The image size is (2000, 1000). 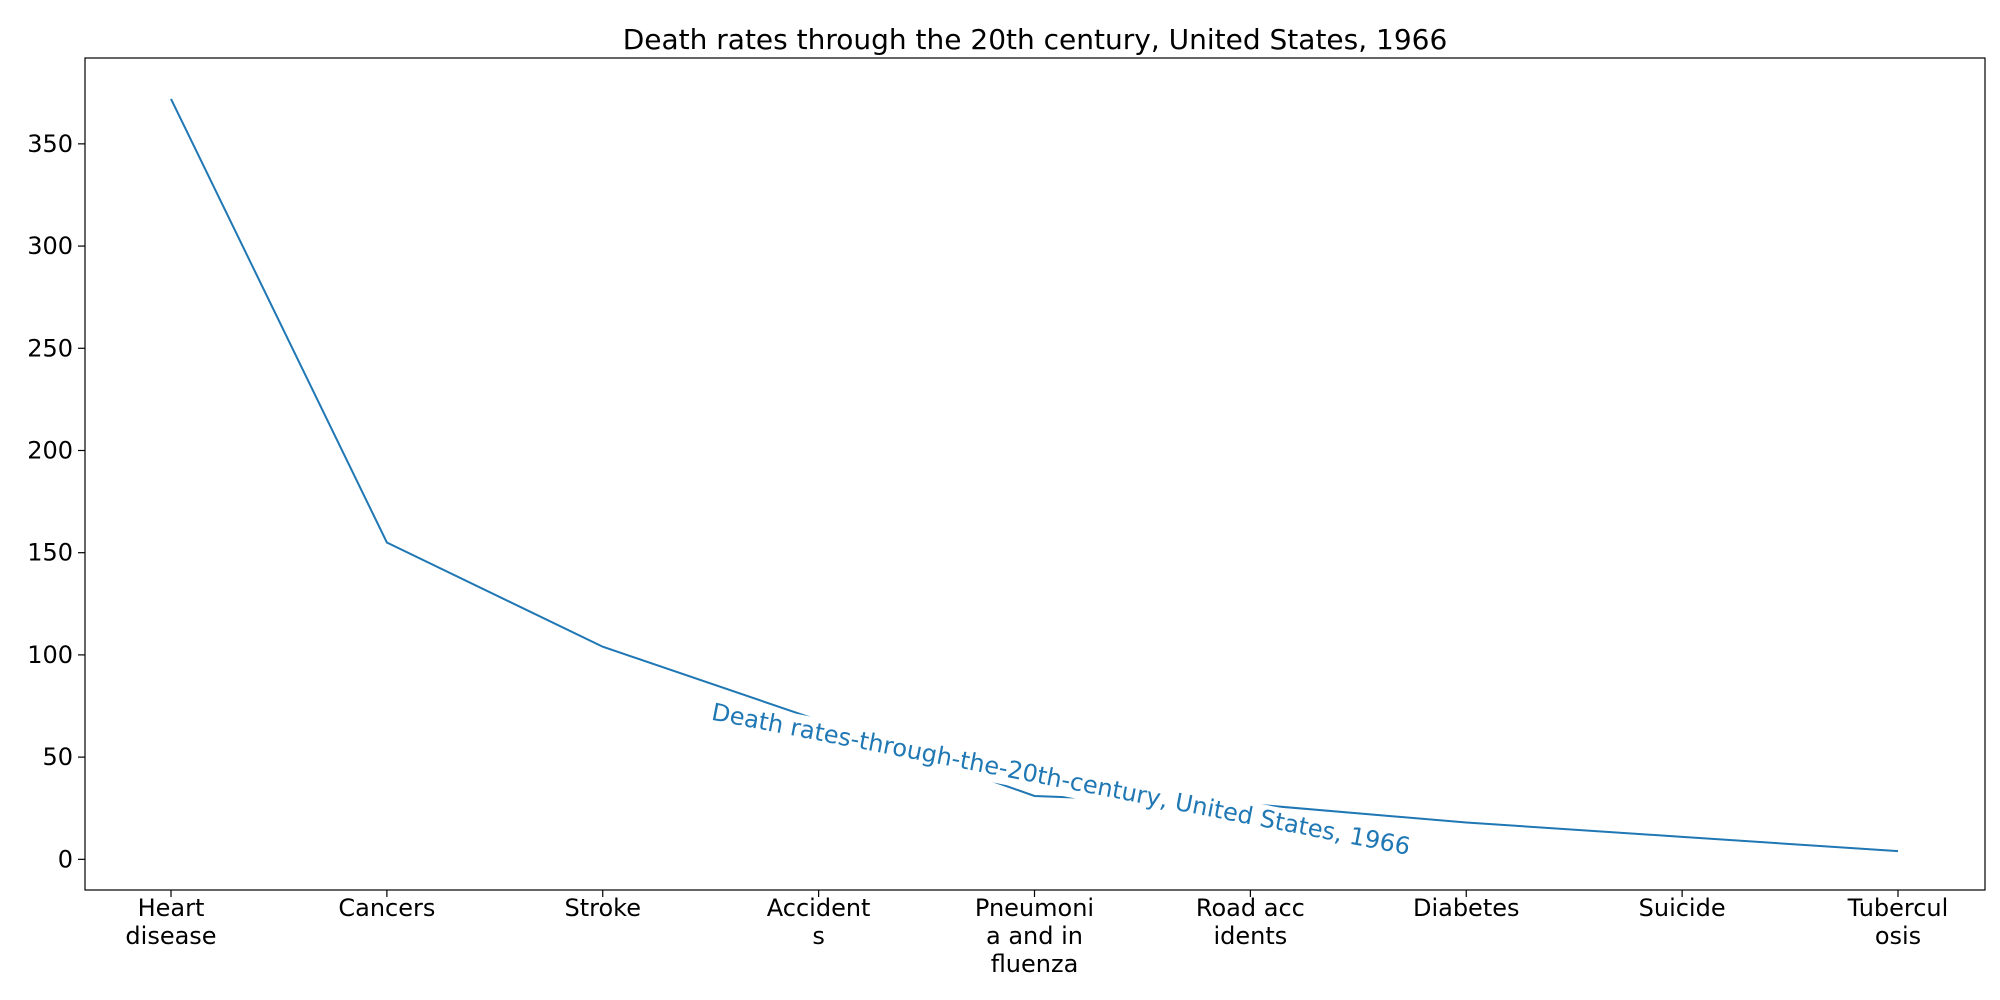 I want to click on y-tick-label: 100, so click(x=50, y=655).